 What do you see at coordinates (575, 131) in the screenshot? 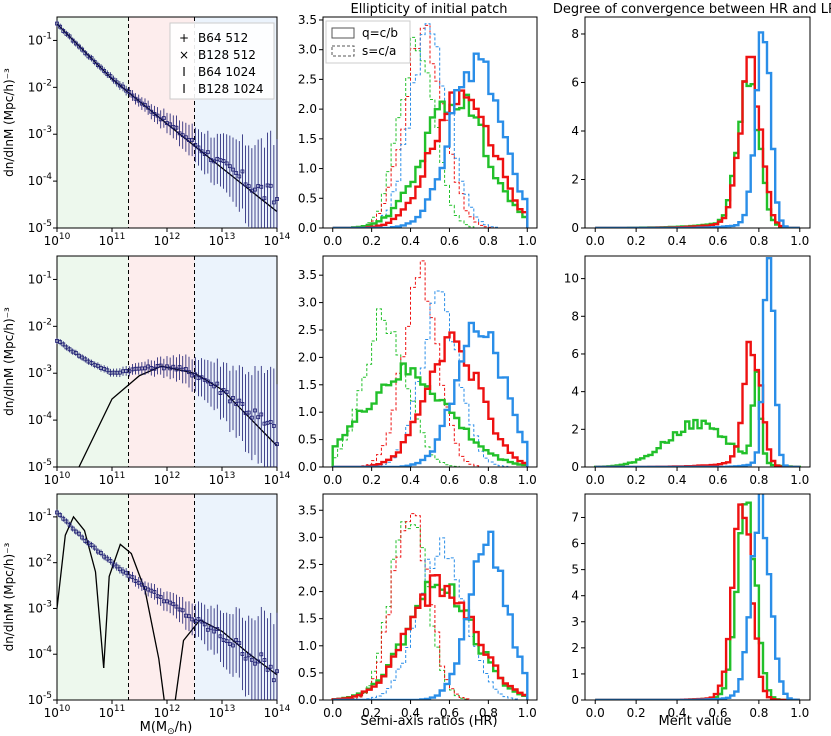
I see `ytick-label: 4` at bounding box center [575, 131].